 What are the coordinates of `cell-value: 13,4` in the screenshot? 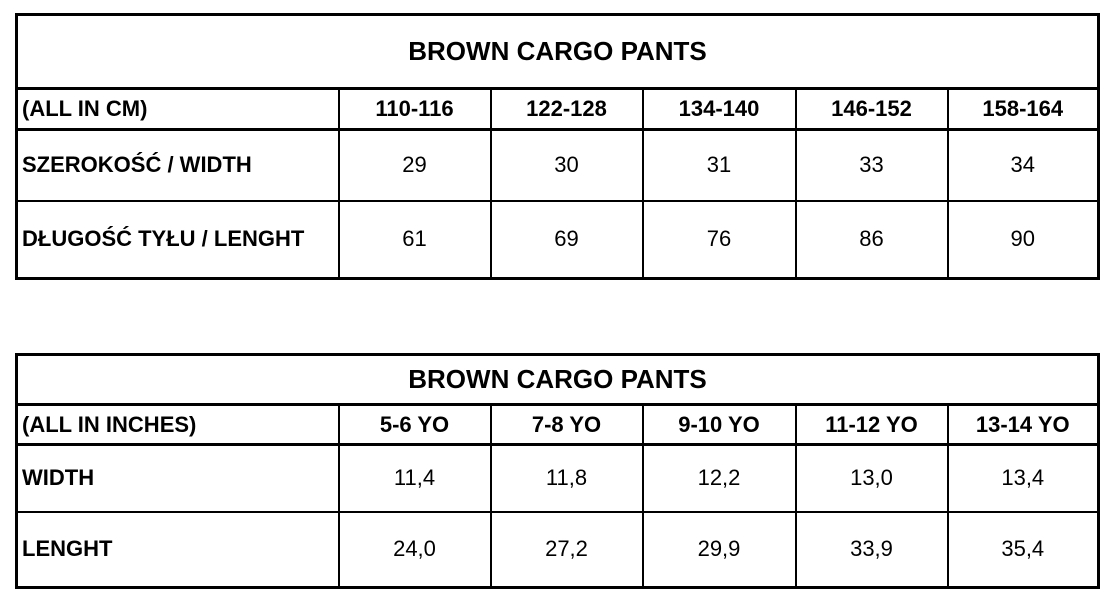 It's located at (1023, 478).